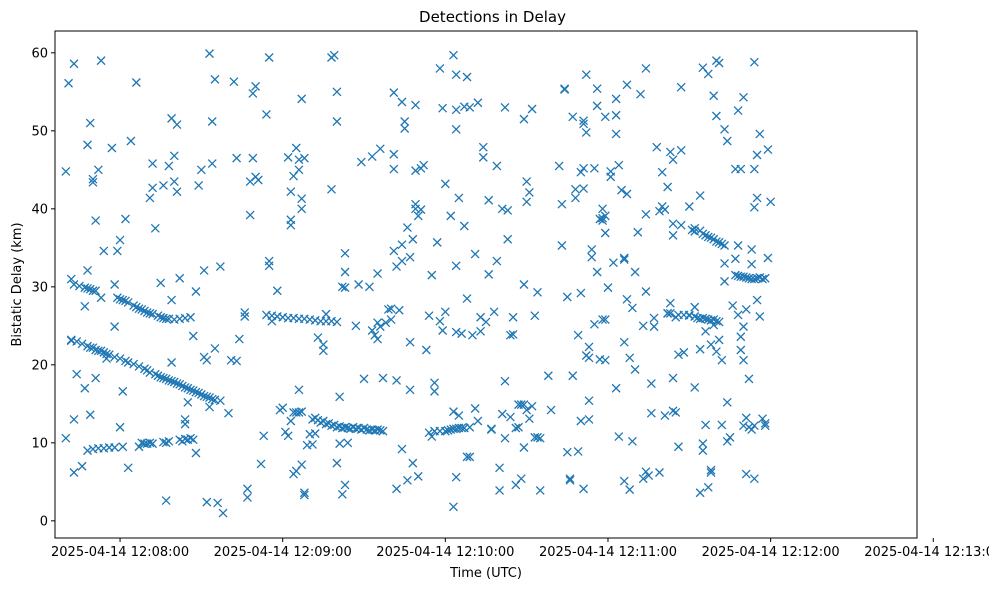 This screenshot has width=989, height=590. I want to click on y-tick-label: 50, so click(39, 131).